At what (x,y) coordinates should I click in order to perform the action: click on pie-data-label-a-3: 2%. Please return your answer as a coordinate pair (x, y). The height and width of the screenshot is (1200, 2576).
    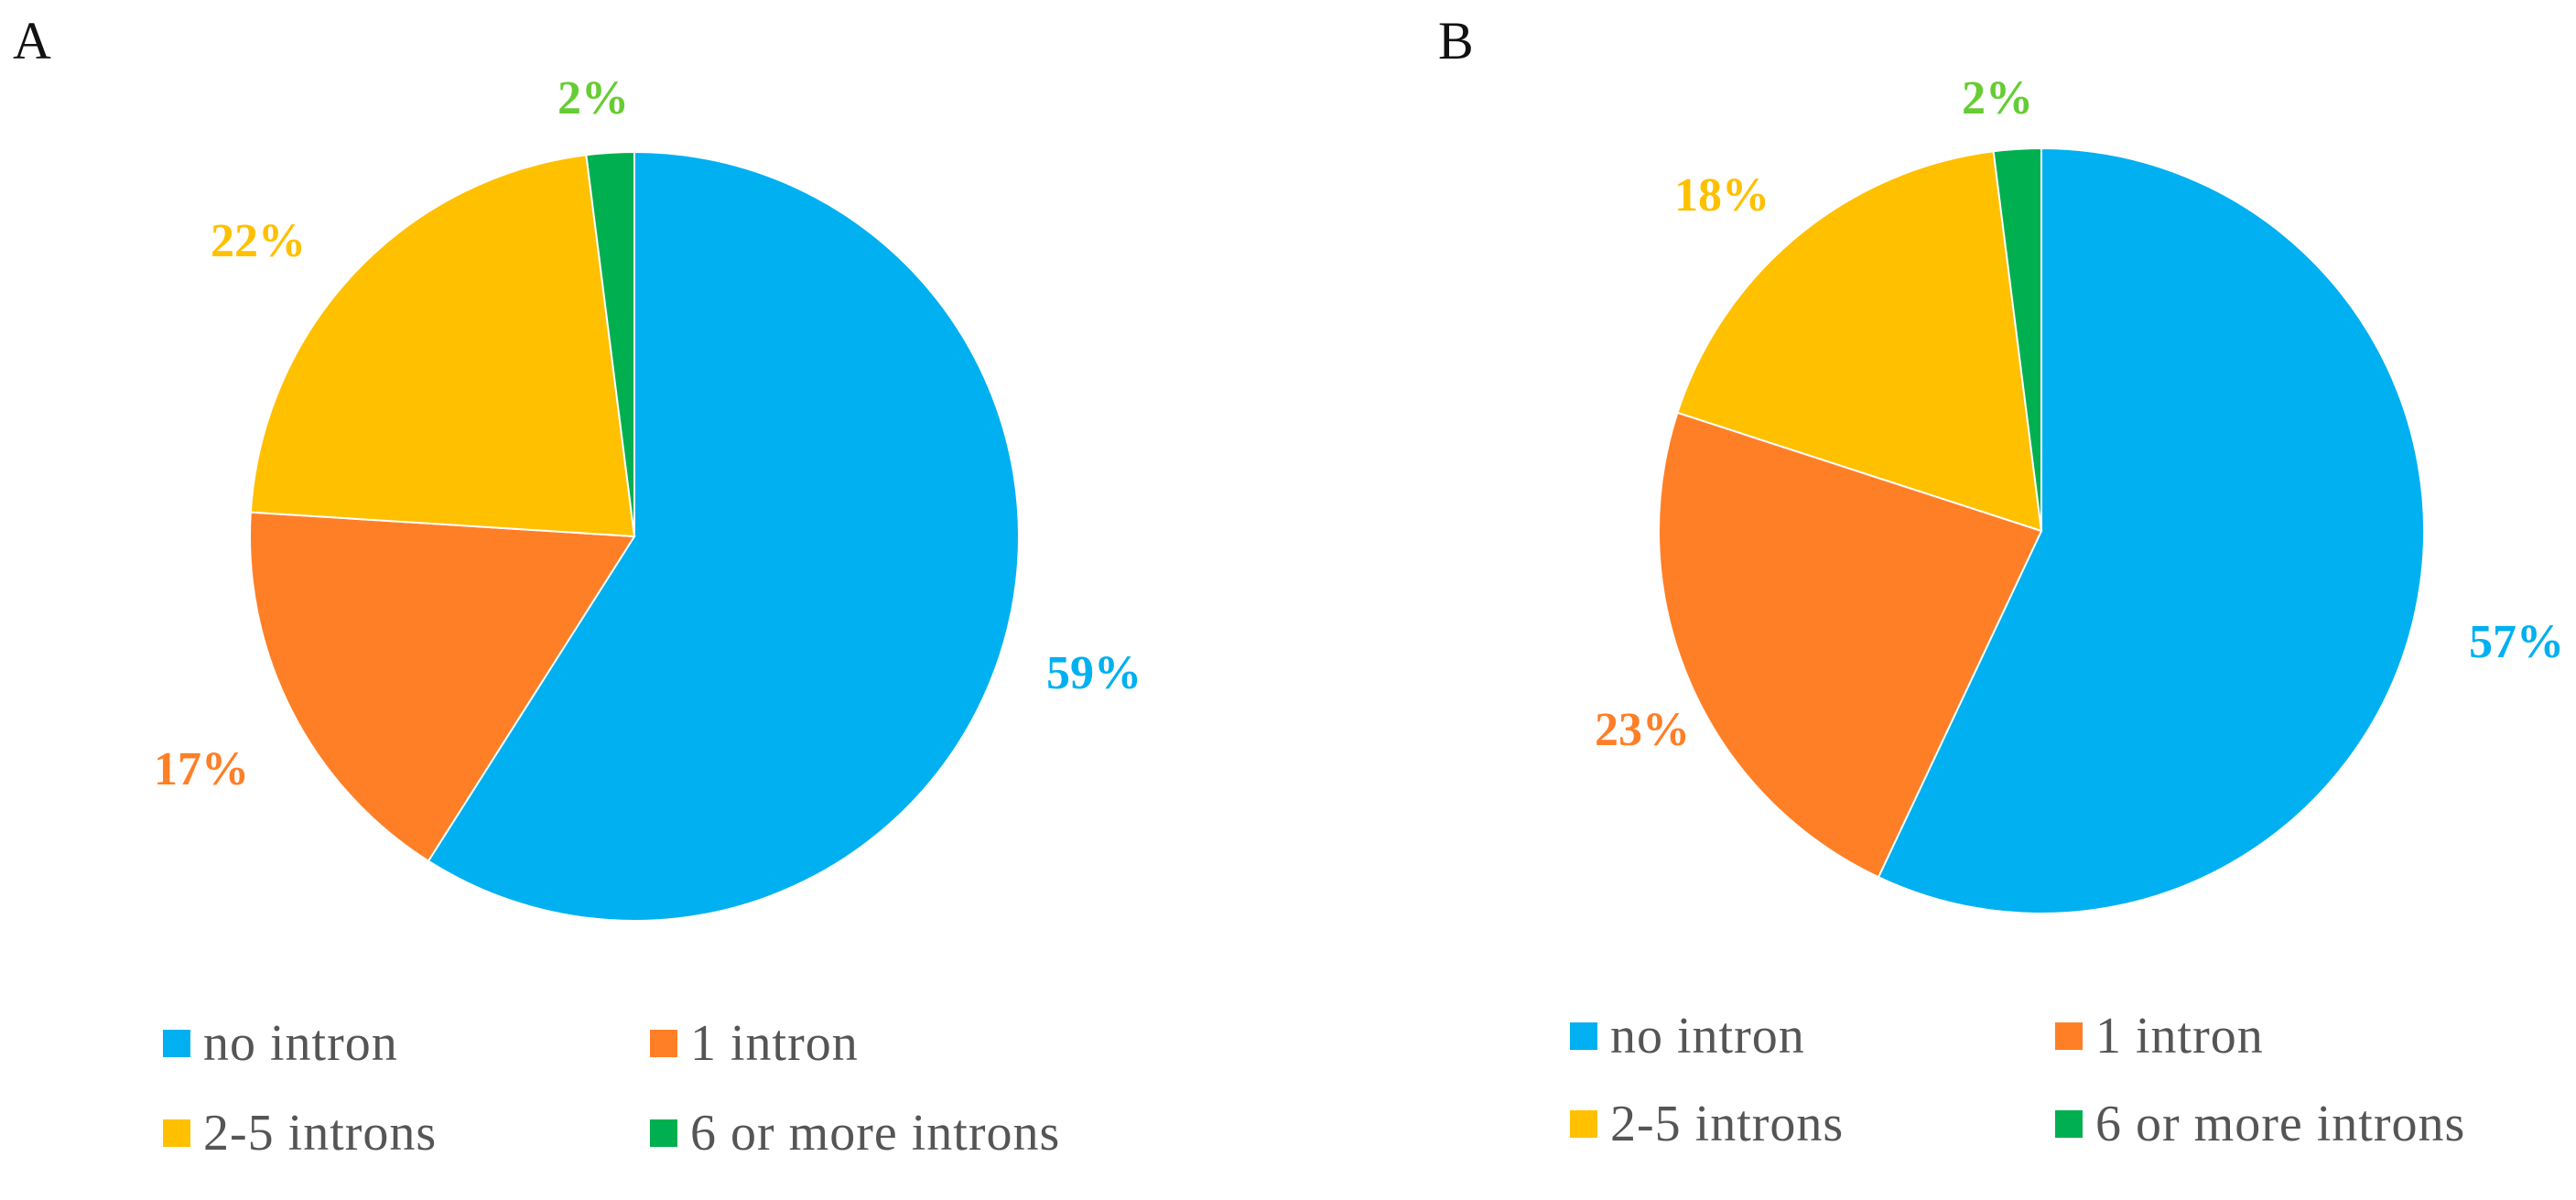
    Looking at the image, I should click on (593, 98).